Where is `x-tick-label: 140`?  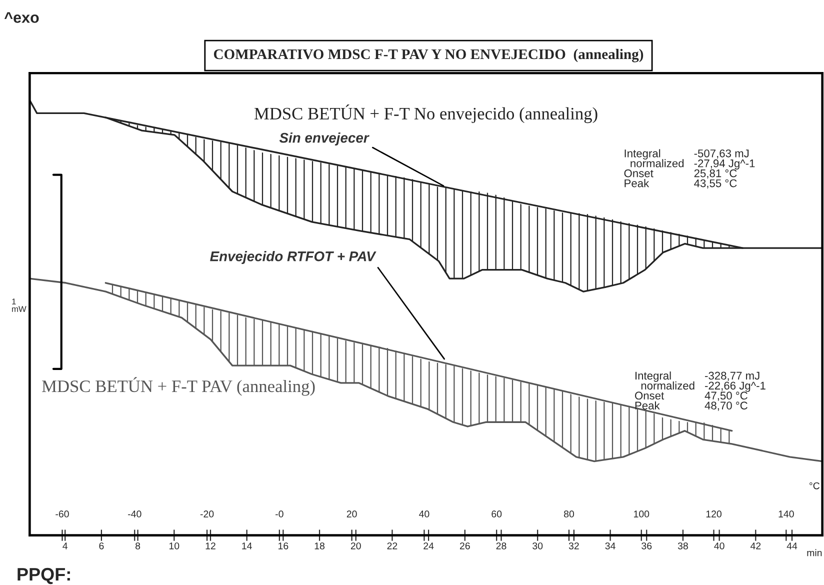 x-tick-label: 140 is located at coordinates (786, 514).